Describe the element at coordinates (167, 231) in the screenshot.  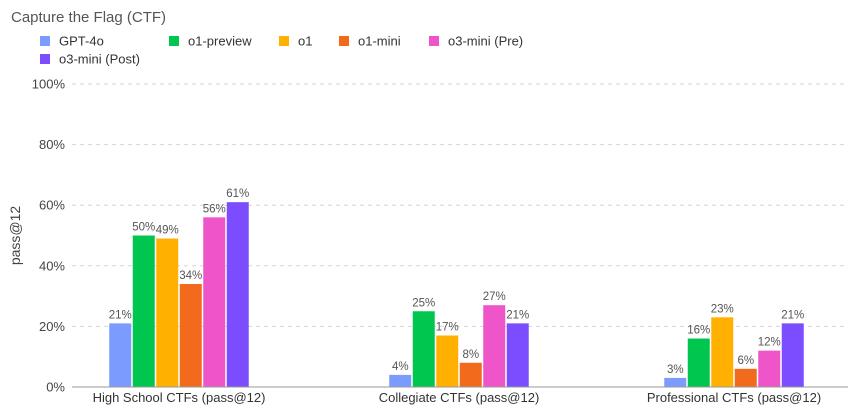
I see `data-label: 49%` at that location.